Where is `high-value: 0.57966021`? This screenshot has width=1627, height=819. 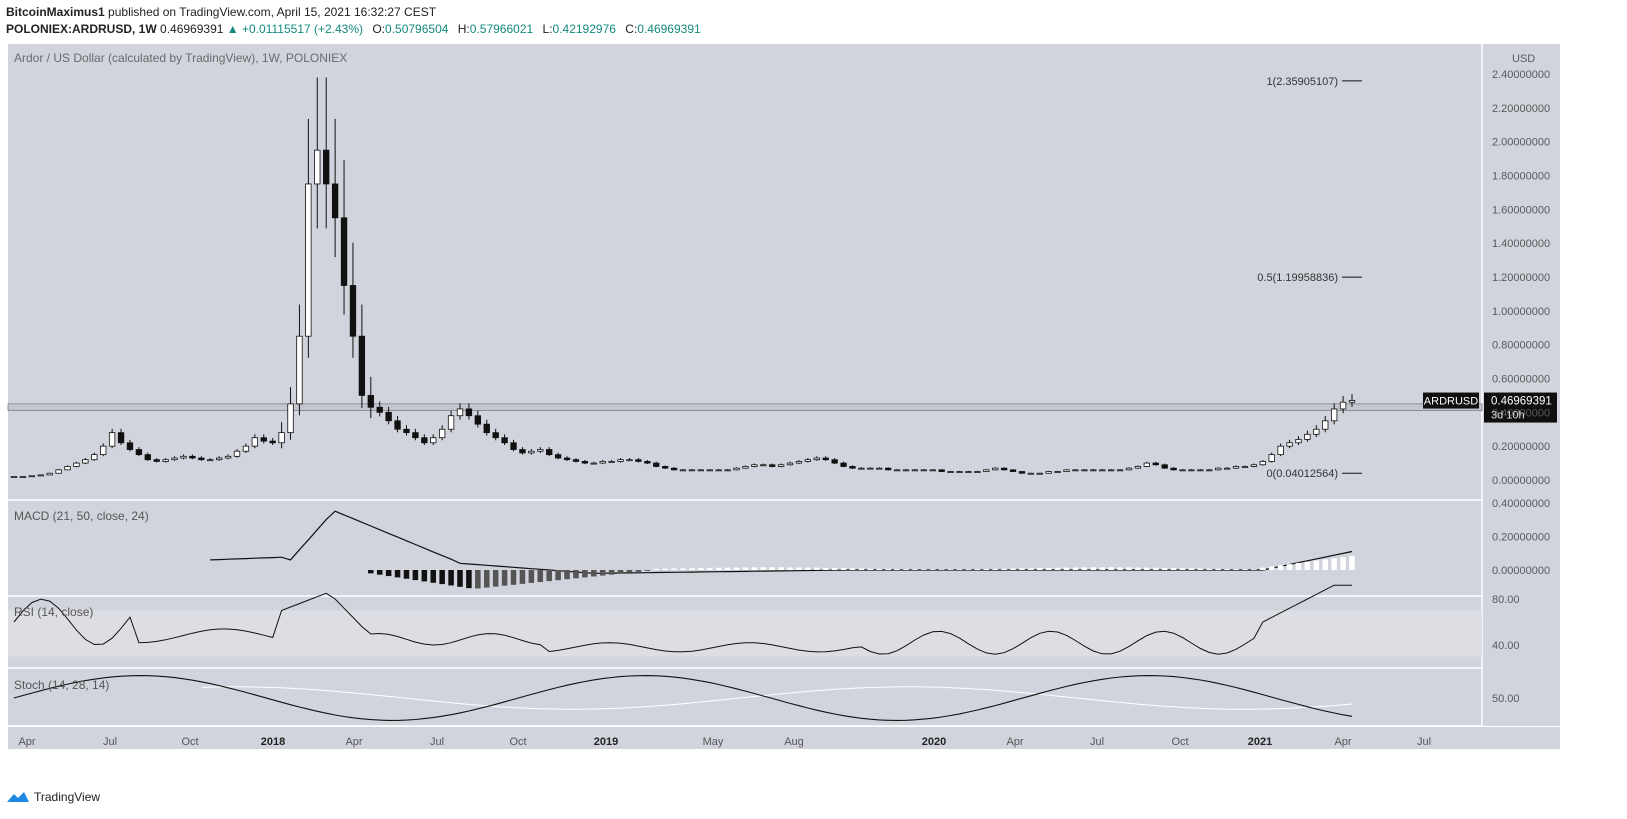 high-value: 0.57966021 is located at coordinates (501, 29).